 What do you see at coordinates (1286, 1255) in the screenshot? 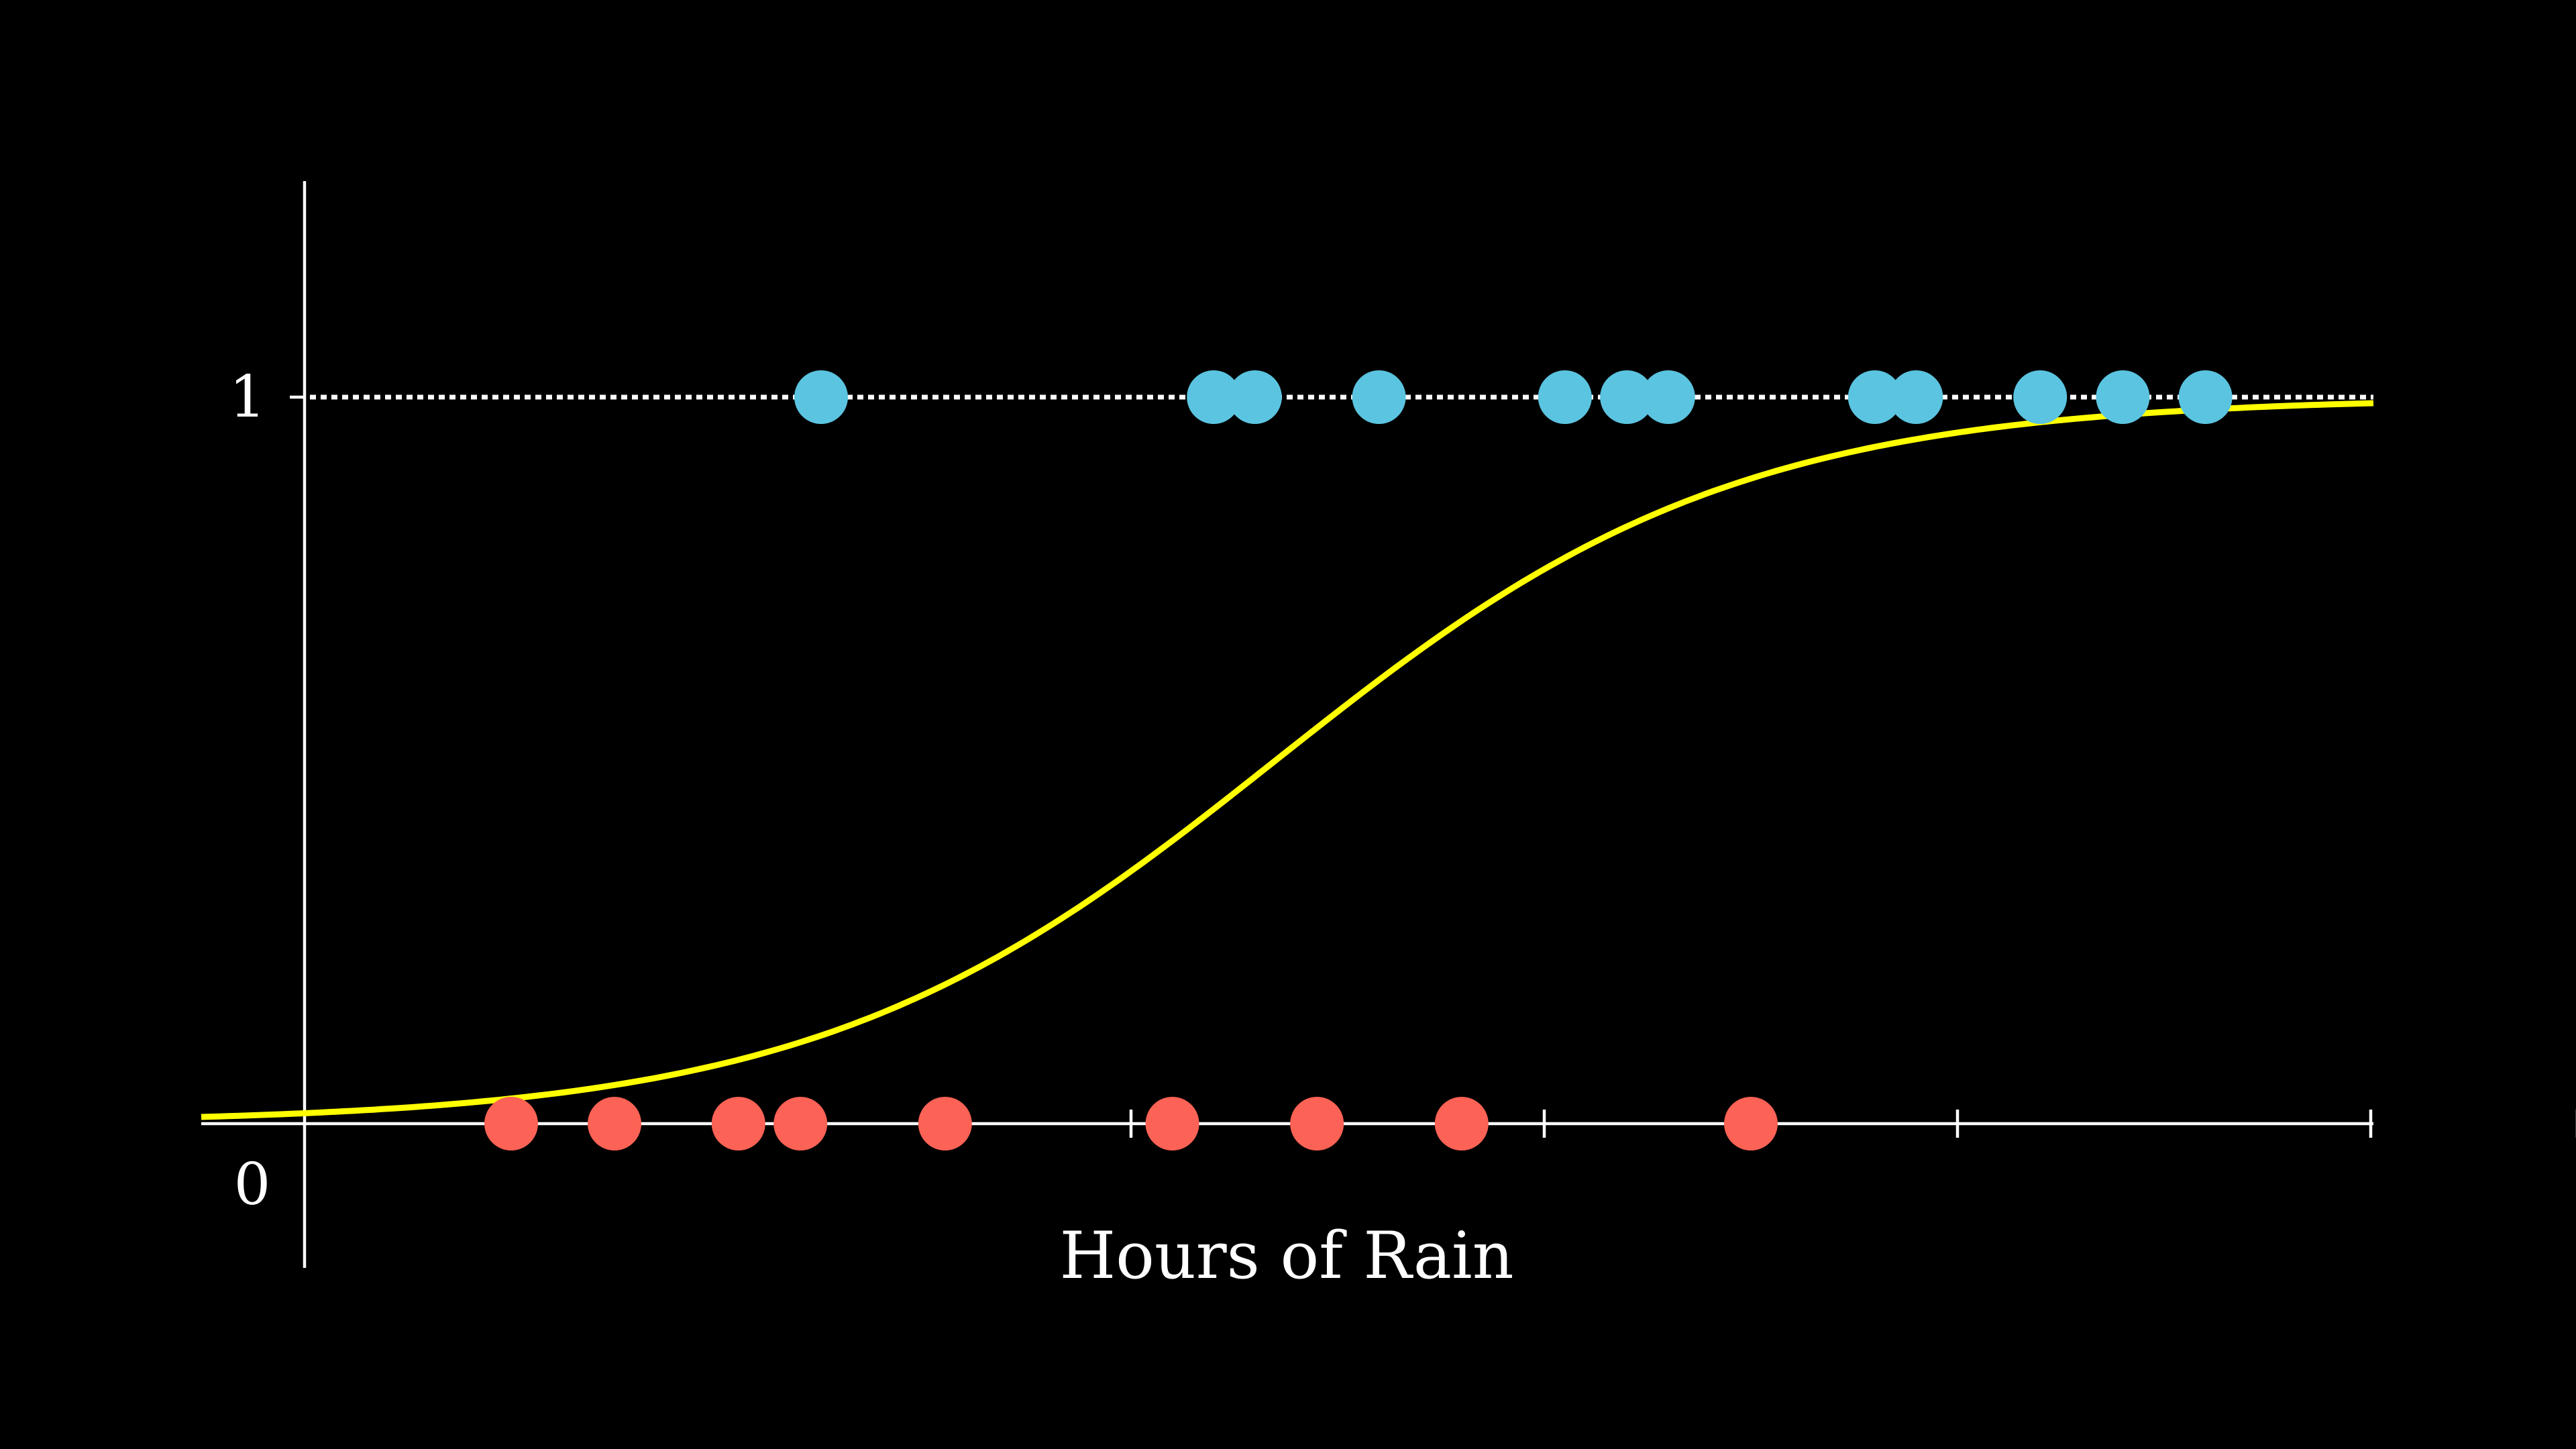
I see `x-axis-label: Hours of Rain` at bounding box center [1286, 1255].